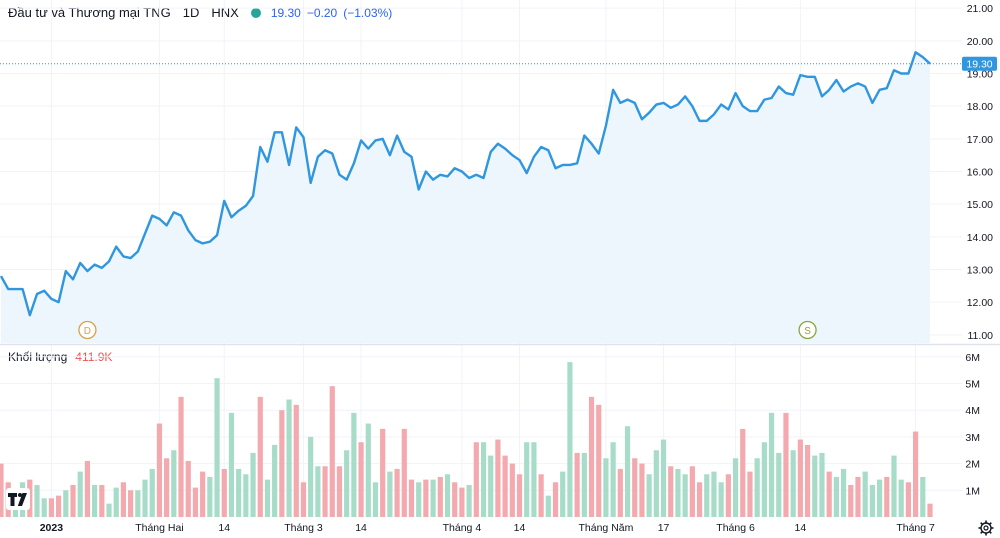  What do you see at coordinates (981, 336) in the screenshot?
I see `price-tick-label: 11.00` at bounding box center [981, 336].